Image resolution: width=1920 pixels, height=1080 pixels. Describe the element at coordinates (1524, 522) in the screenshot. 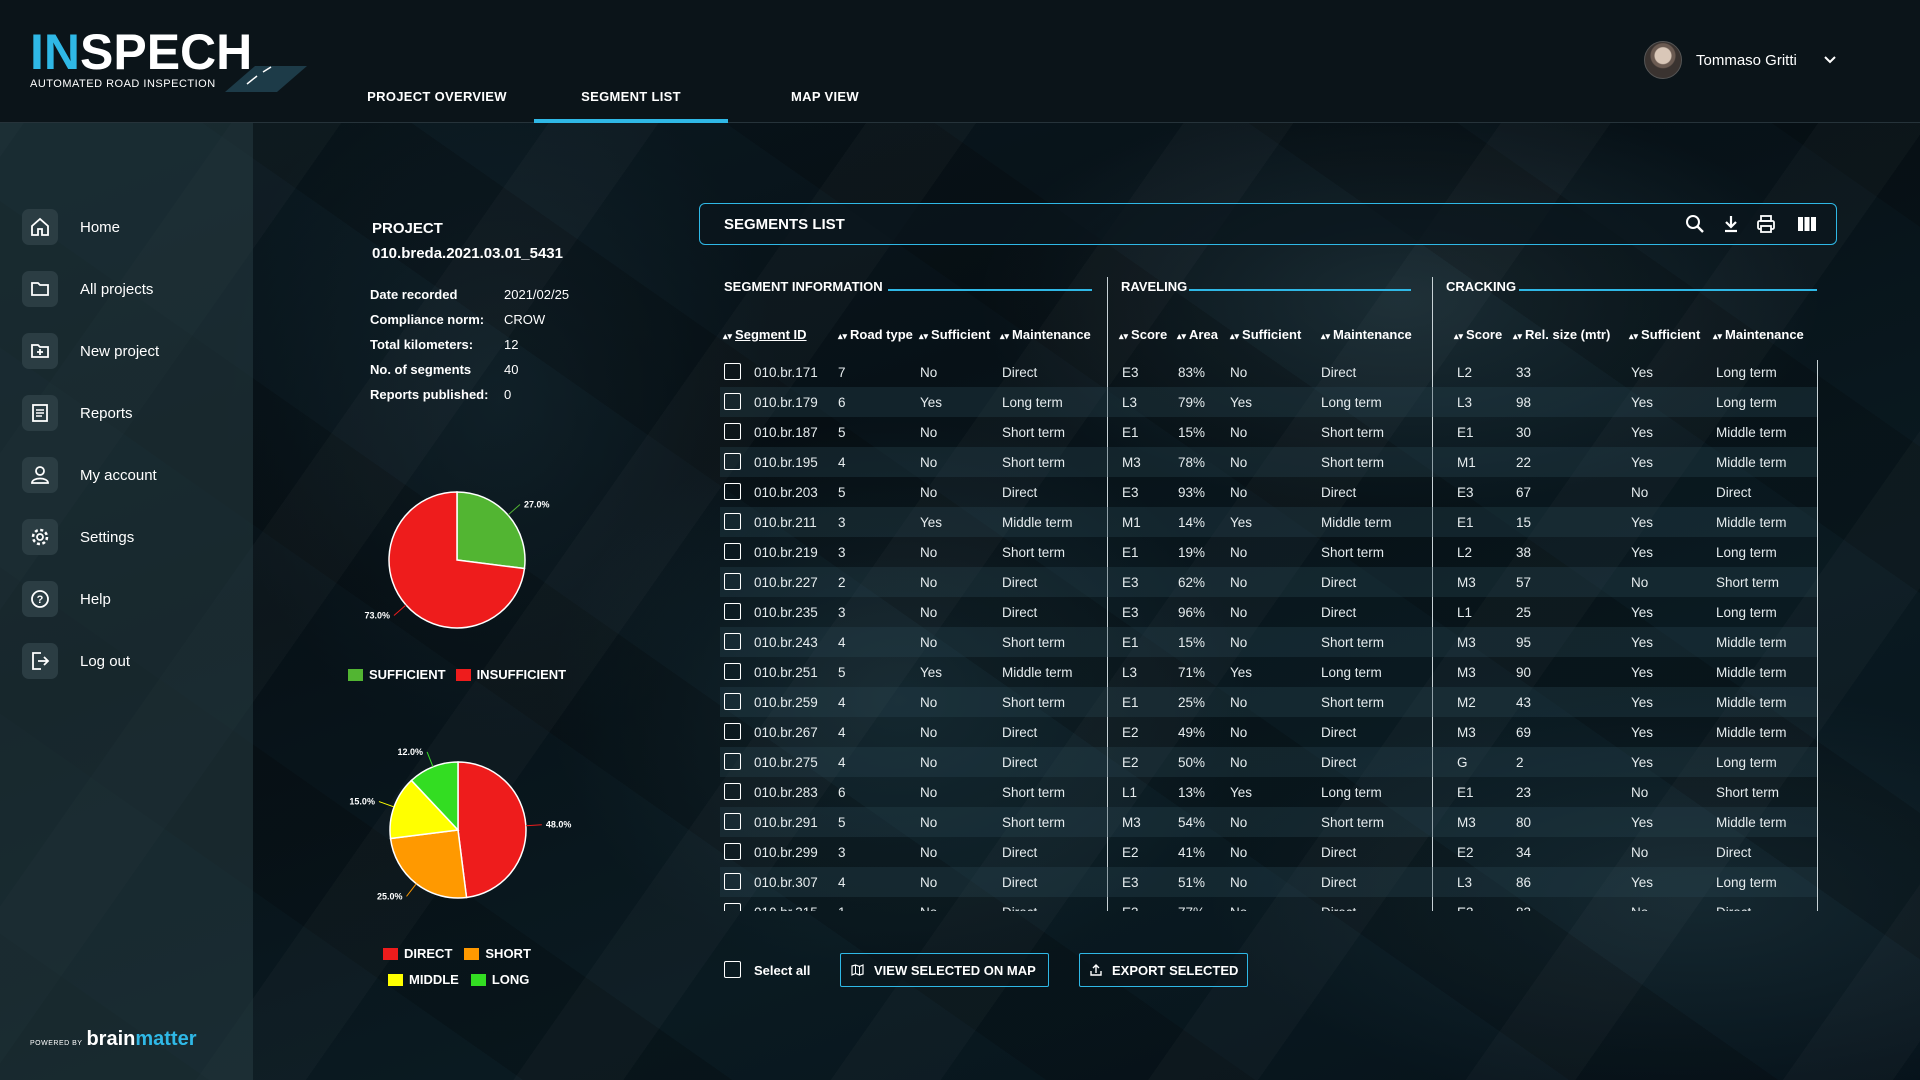

I see `table-cell: 15` at that location.